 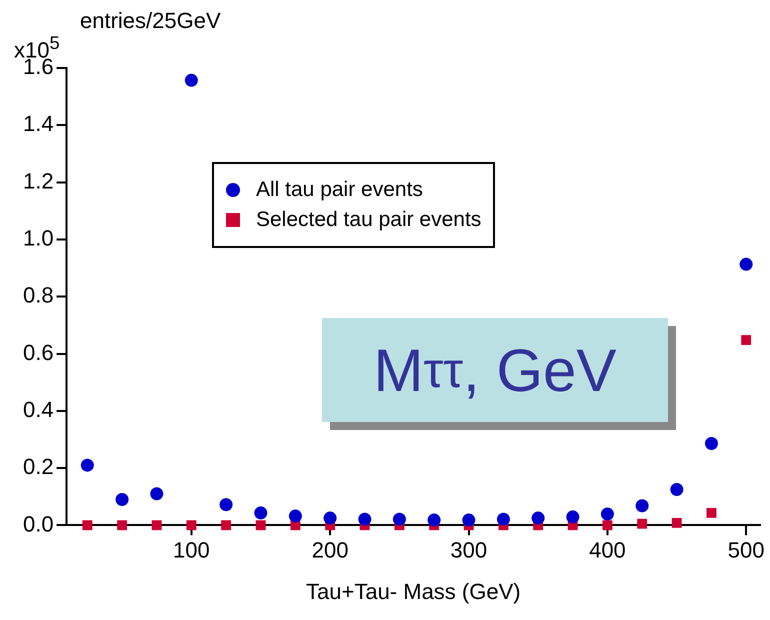 I want to click on x-tick-label: 300, so click(x=469, y=549).